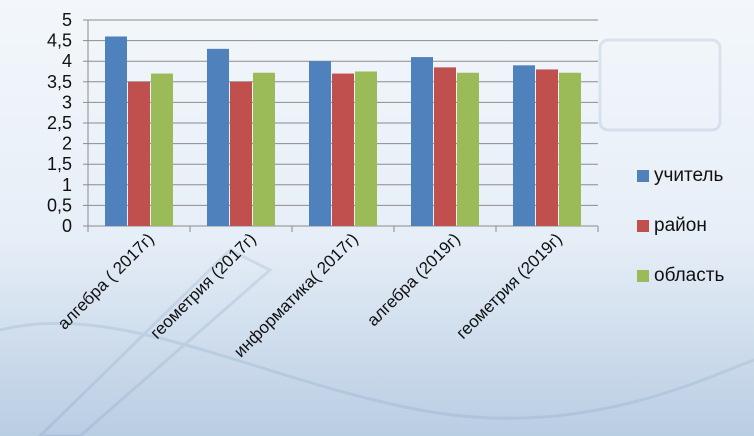 This screenshot has width=754, height=436. I want to click on x-tick-label: алгебра ( 2017г), so click(106, 281).